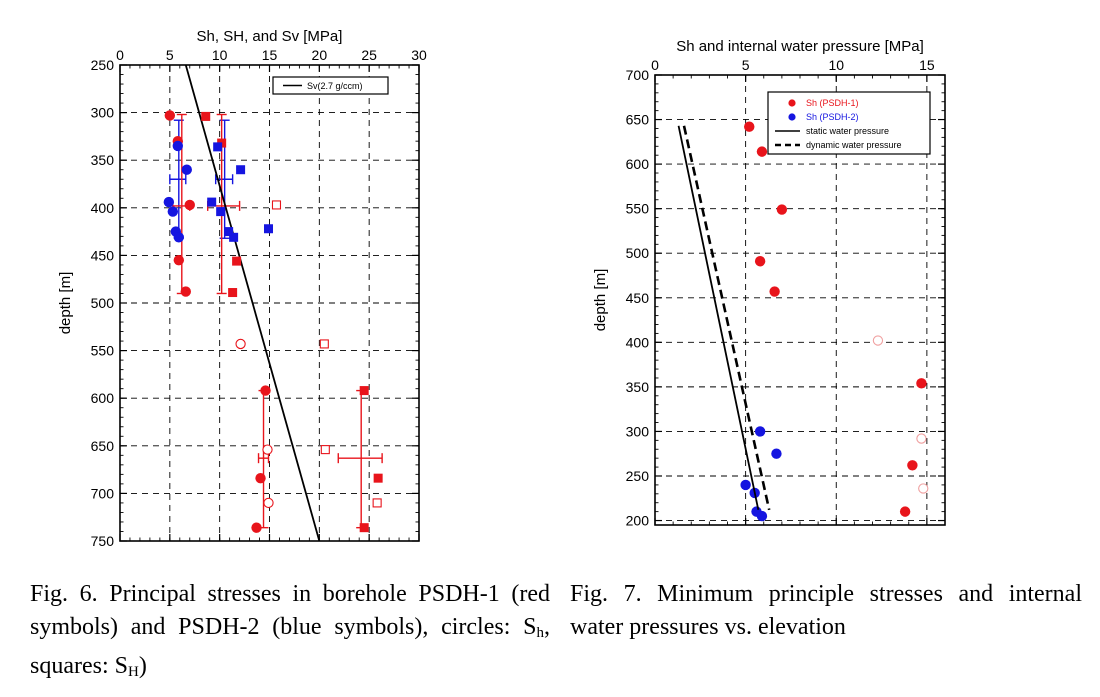 Image resolution: width=1100 pixels, height=697 pixels. I want to click on x-axis-title: Sh and internal water pressure [MPa], so click(800, 46).